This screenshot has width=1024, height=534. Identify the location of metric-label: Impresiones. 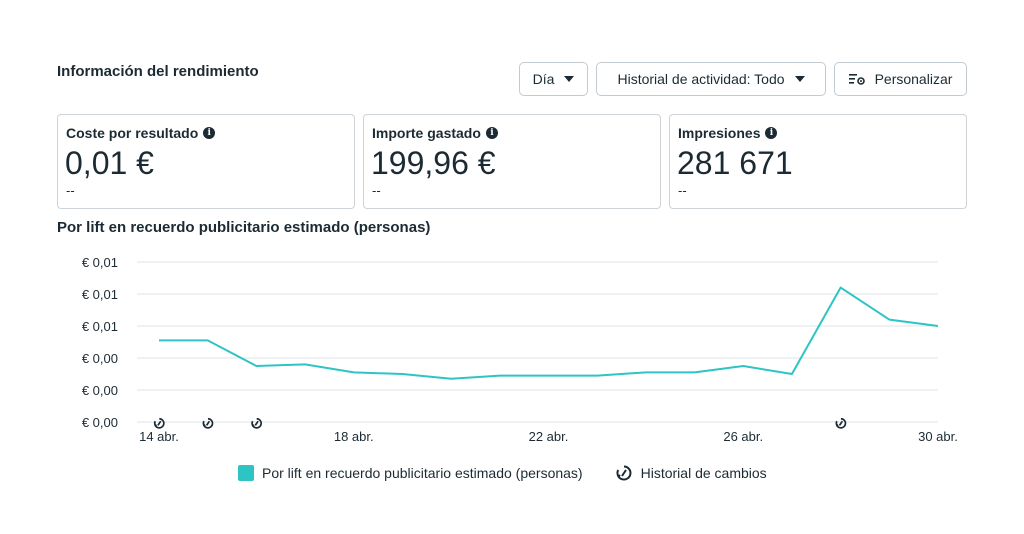
(719, 133).